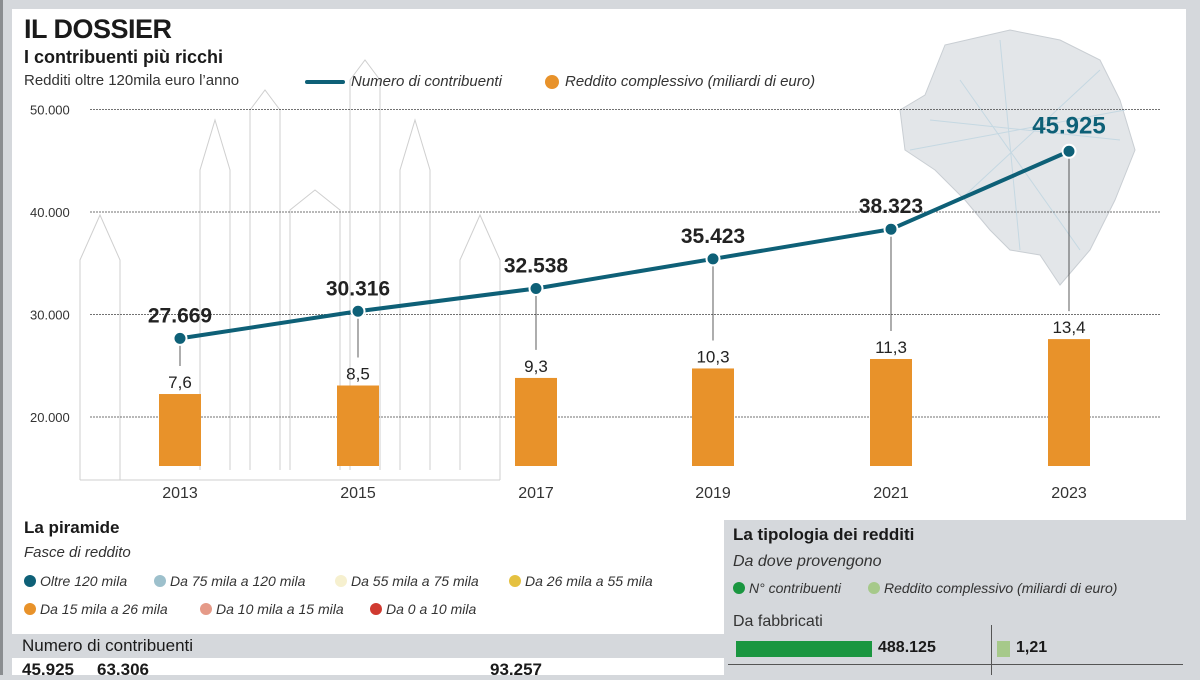 The height and width of the screenshot is (680, 1200). I want to click on milan-map-icon, so click(1017, 157).